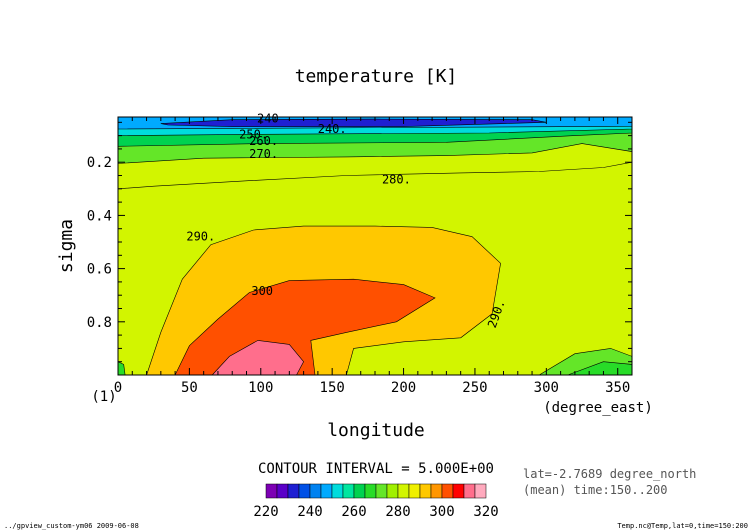 The width and height of the screenshot is (752, 532). I want to click on y-axis-label: sigma, so click(66, 246).